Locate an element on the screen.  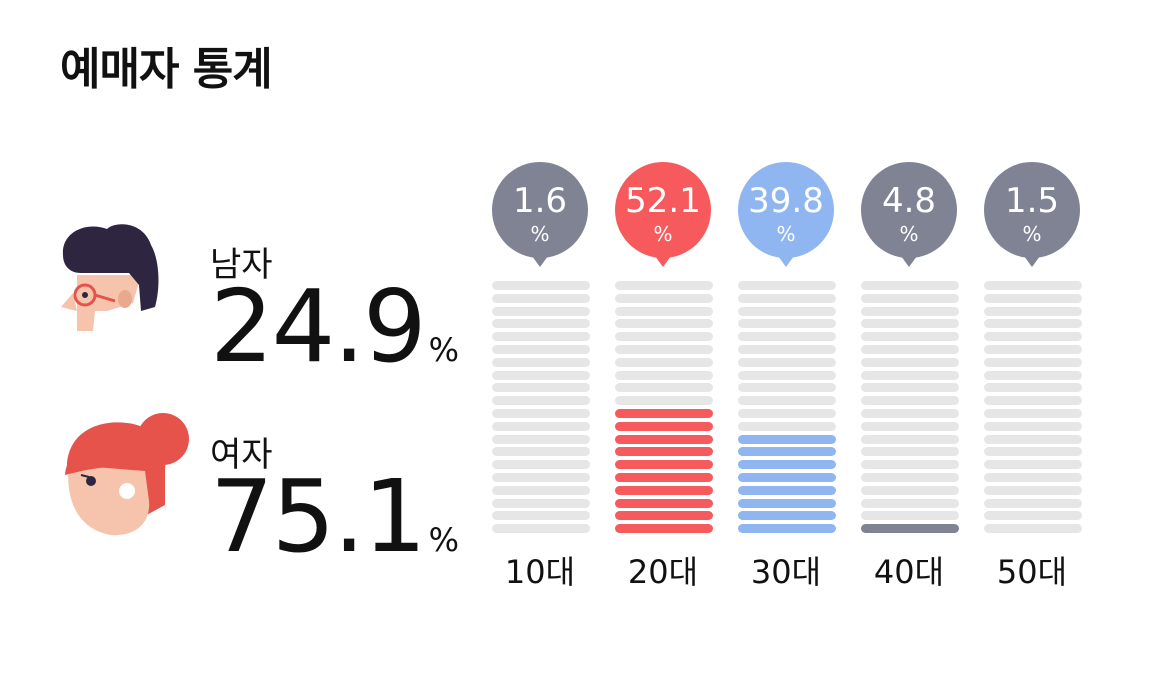
female-value-unit: % is located at coordinates (444, 540).